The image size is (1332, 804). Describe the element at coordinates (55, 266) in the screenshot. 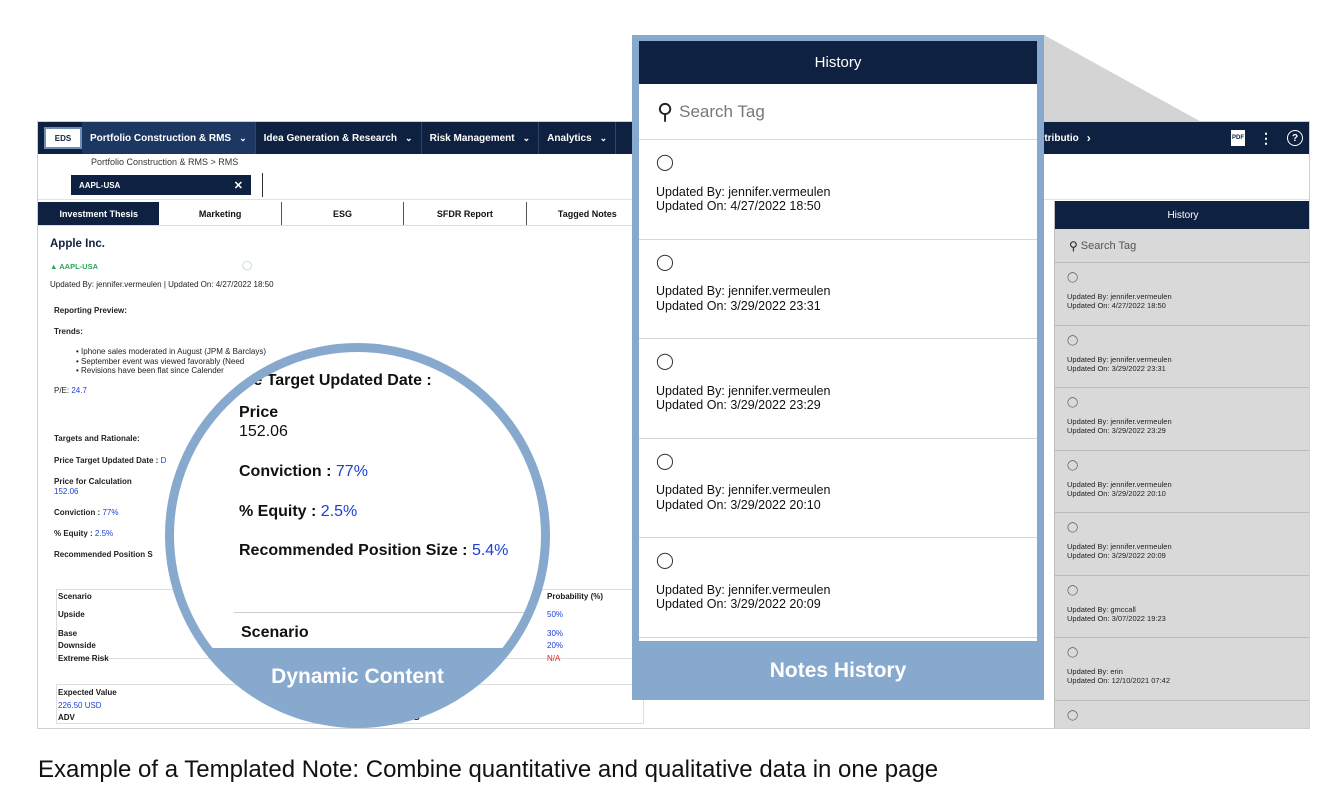

I see `chart-icon: ▲` at that location.